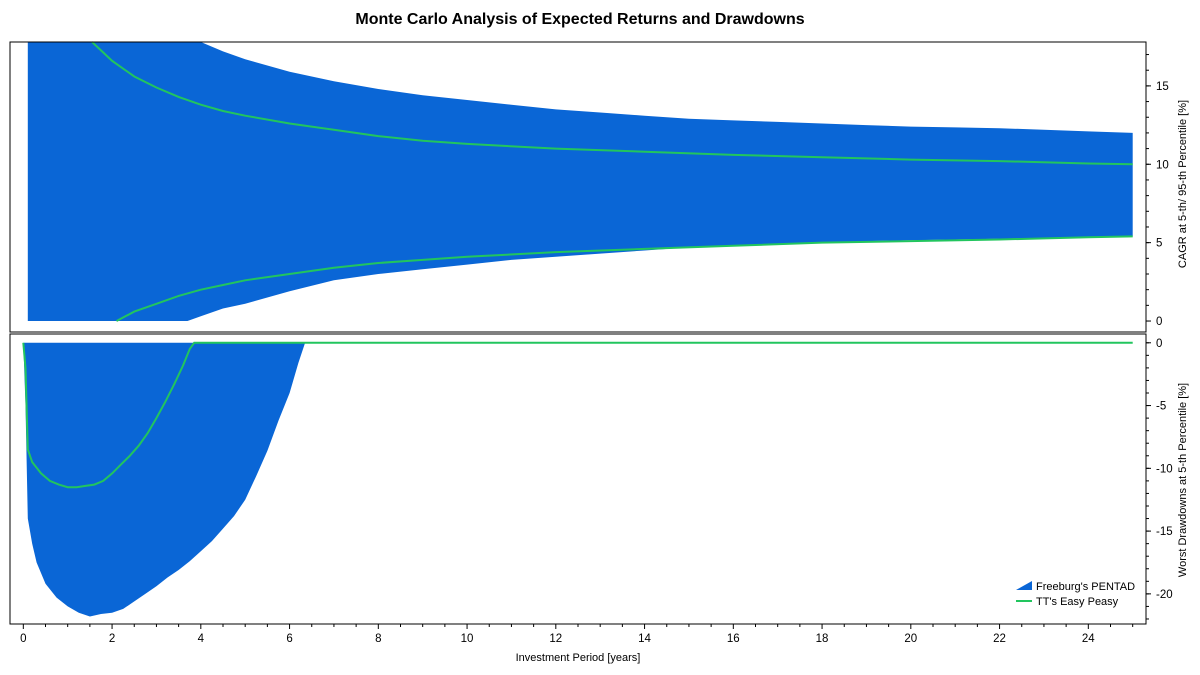  What do you see at coordinates (1075, 594) in the screenshot?
I see `legend: Freeburg's PENTAD TT's Easy Peasy` at bounding box center [1075, 594].